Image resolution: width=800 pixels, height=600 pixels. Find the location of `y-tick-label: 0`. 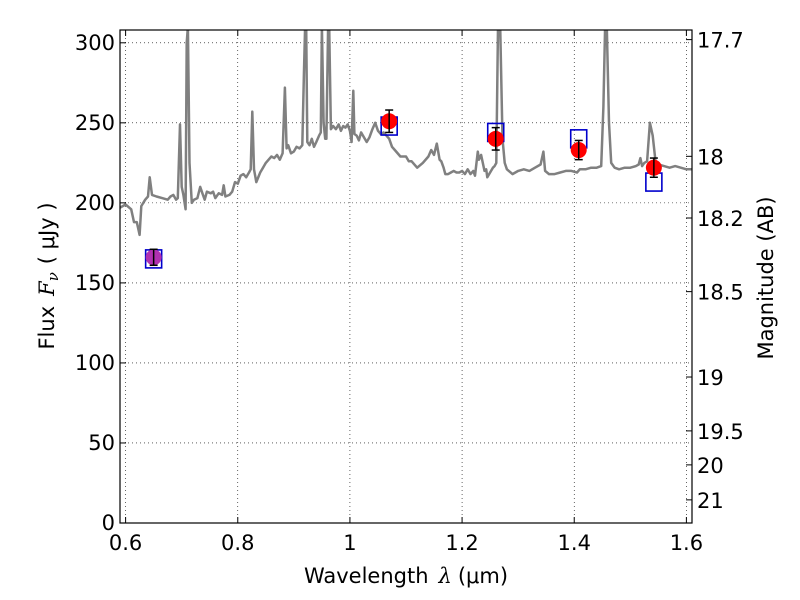

y-tick-label: 0 is located at coordinates (108, 523).